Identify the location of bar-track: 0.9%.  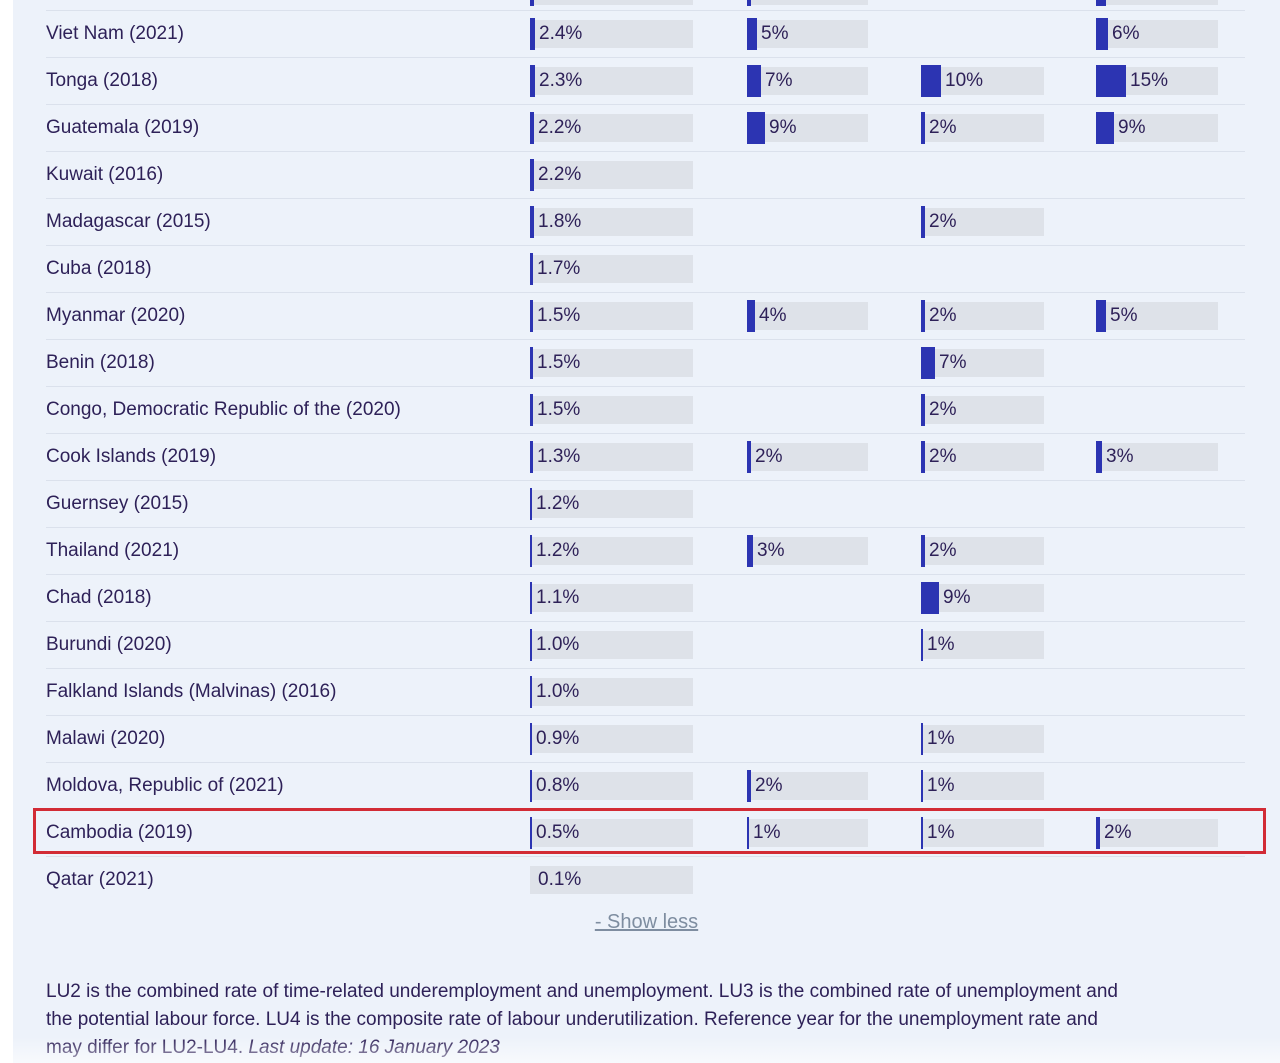
(611, 738).